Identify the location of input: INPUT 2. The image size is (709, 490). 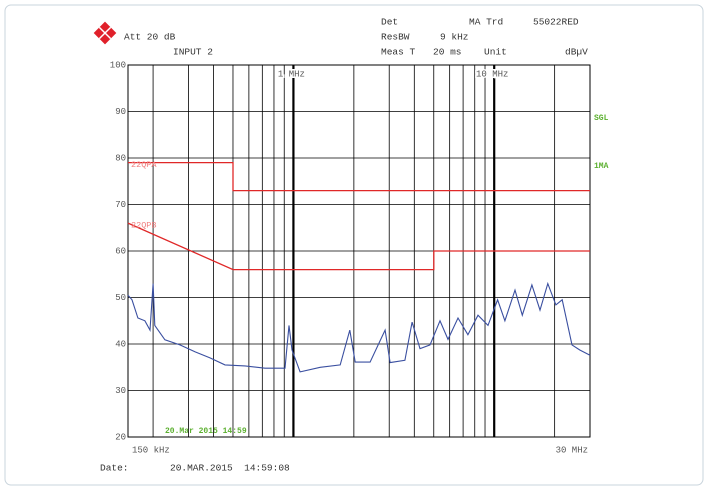
(193, 52).